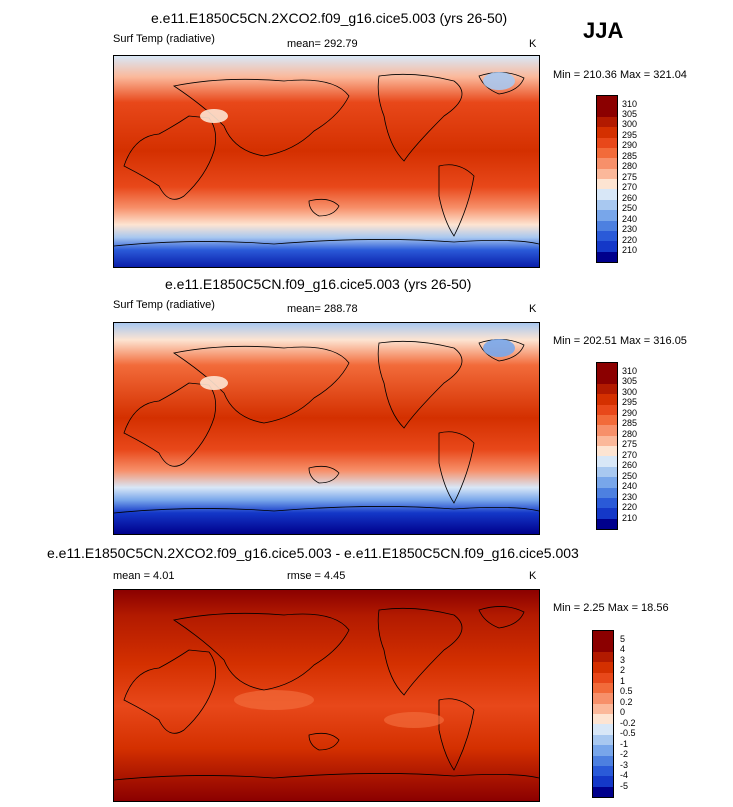 This screenshot has width=733, height=807. Describe the element at coordinates (533, 44) in the screenshot. I see `panel-1-units-label: K` at that location.